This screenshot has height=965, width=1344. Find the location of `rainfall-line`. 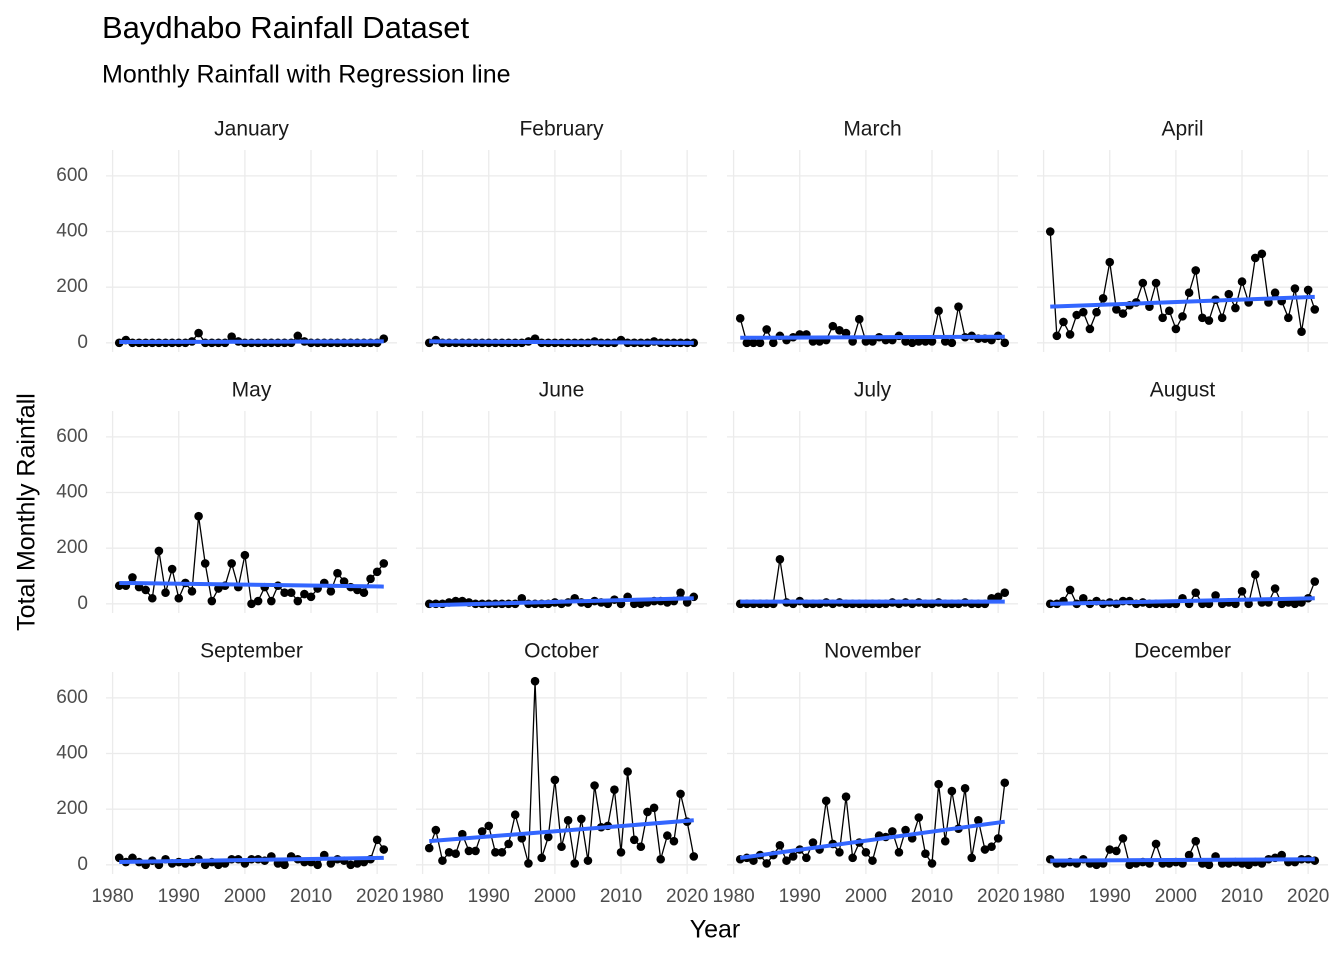

rainfall-line is located at coordinates (252, 560).